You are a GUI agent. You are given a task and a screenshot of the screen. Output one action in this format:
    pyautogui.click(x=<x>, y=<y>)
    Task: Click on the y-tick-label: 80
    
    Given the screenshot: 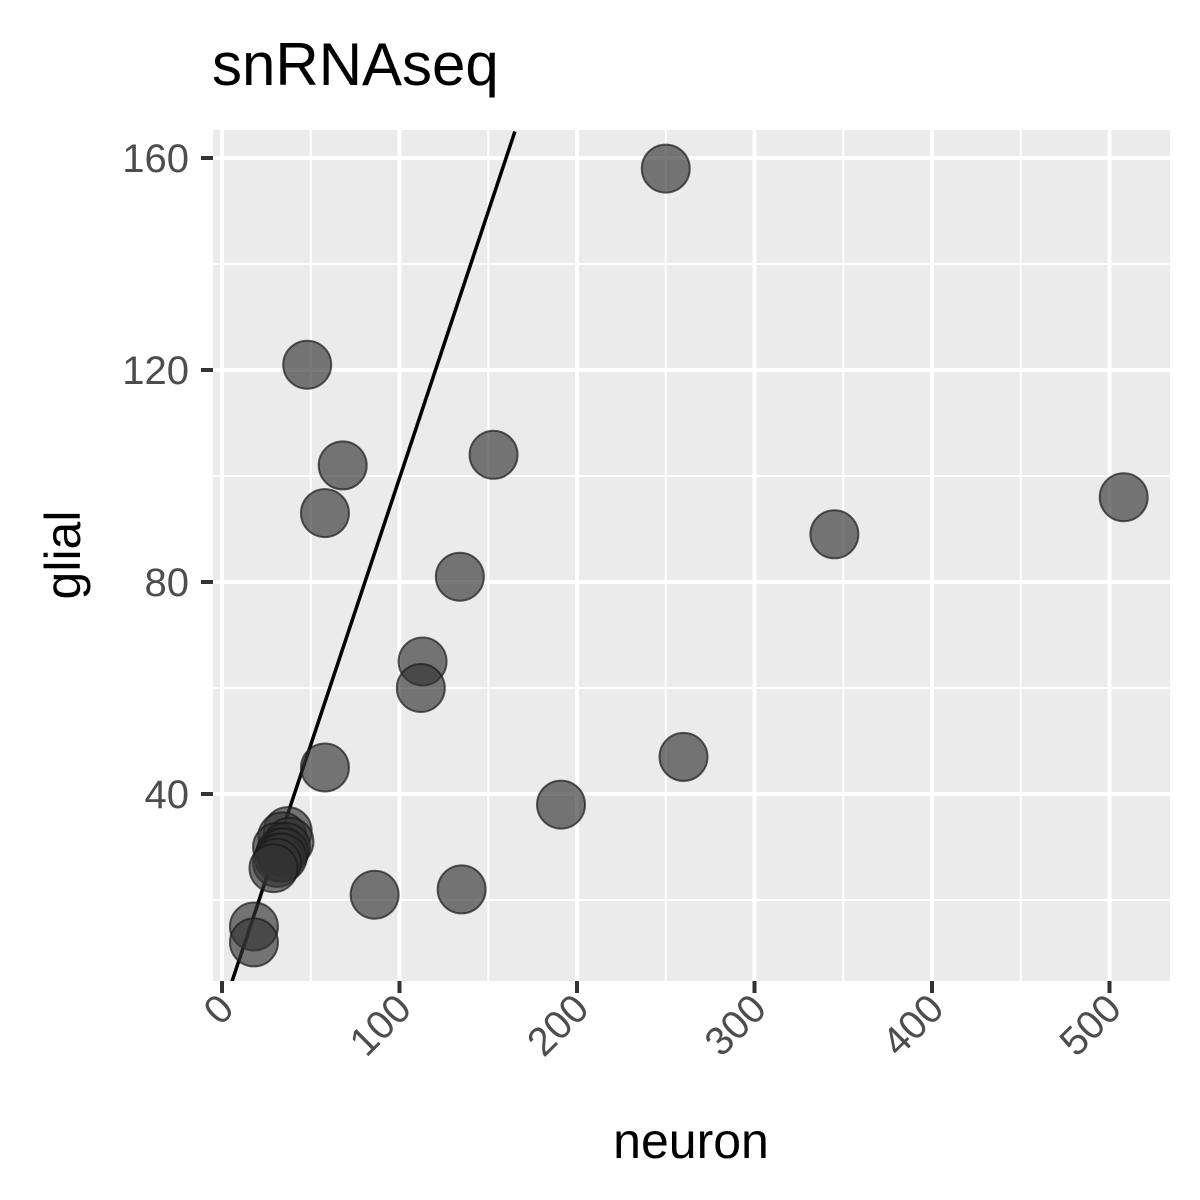 What is the action you would take?
    pyautogui.click(x=167, y=583)
    